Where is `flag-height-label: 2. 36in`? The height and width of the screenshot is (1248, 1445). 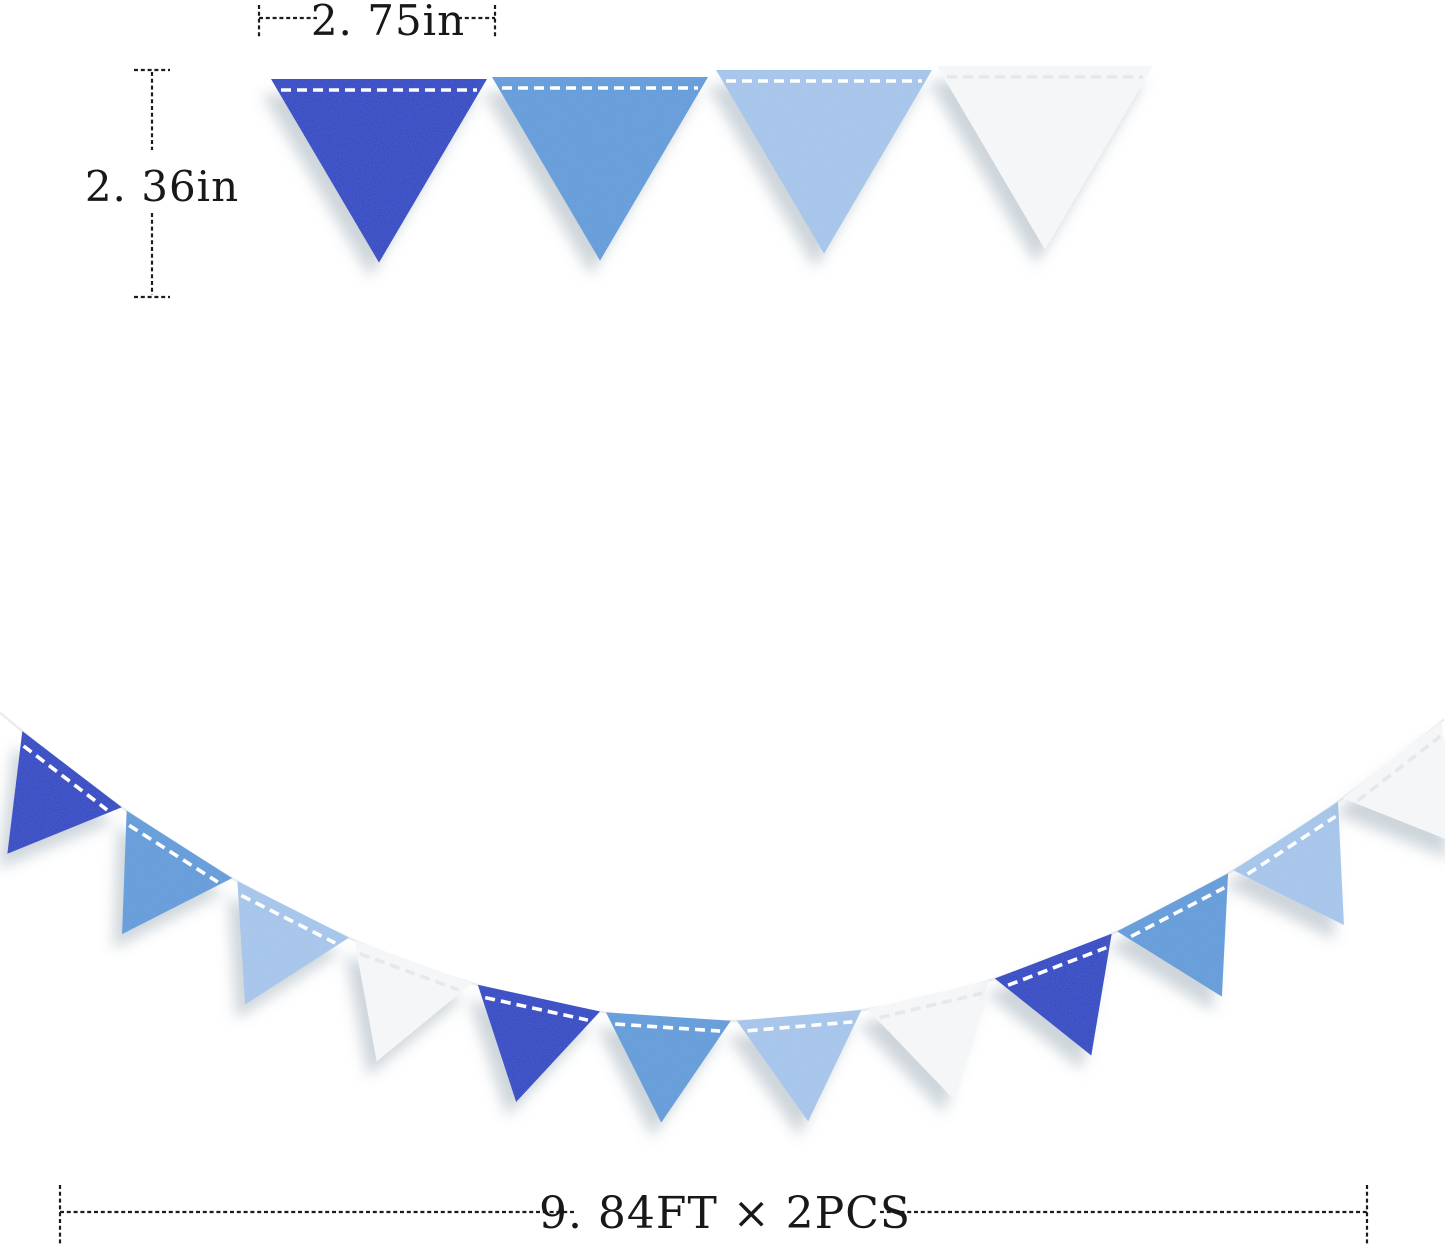 flag-height-label: 2. 36in is located at coordinates (162, 186).